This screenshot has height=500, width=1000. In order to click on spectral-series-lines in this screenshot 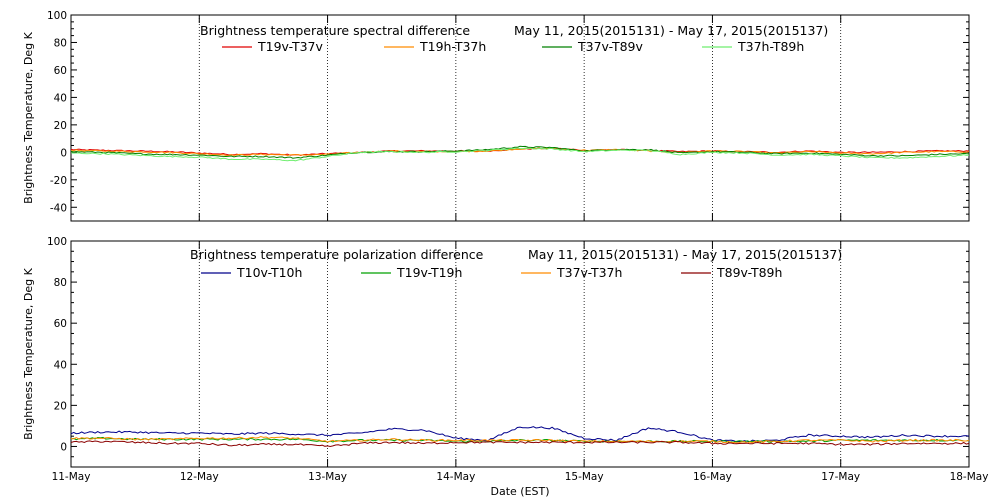, I will do `click(520, 153)`.